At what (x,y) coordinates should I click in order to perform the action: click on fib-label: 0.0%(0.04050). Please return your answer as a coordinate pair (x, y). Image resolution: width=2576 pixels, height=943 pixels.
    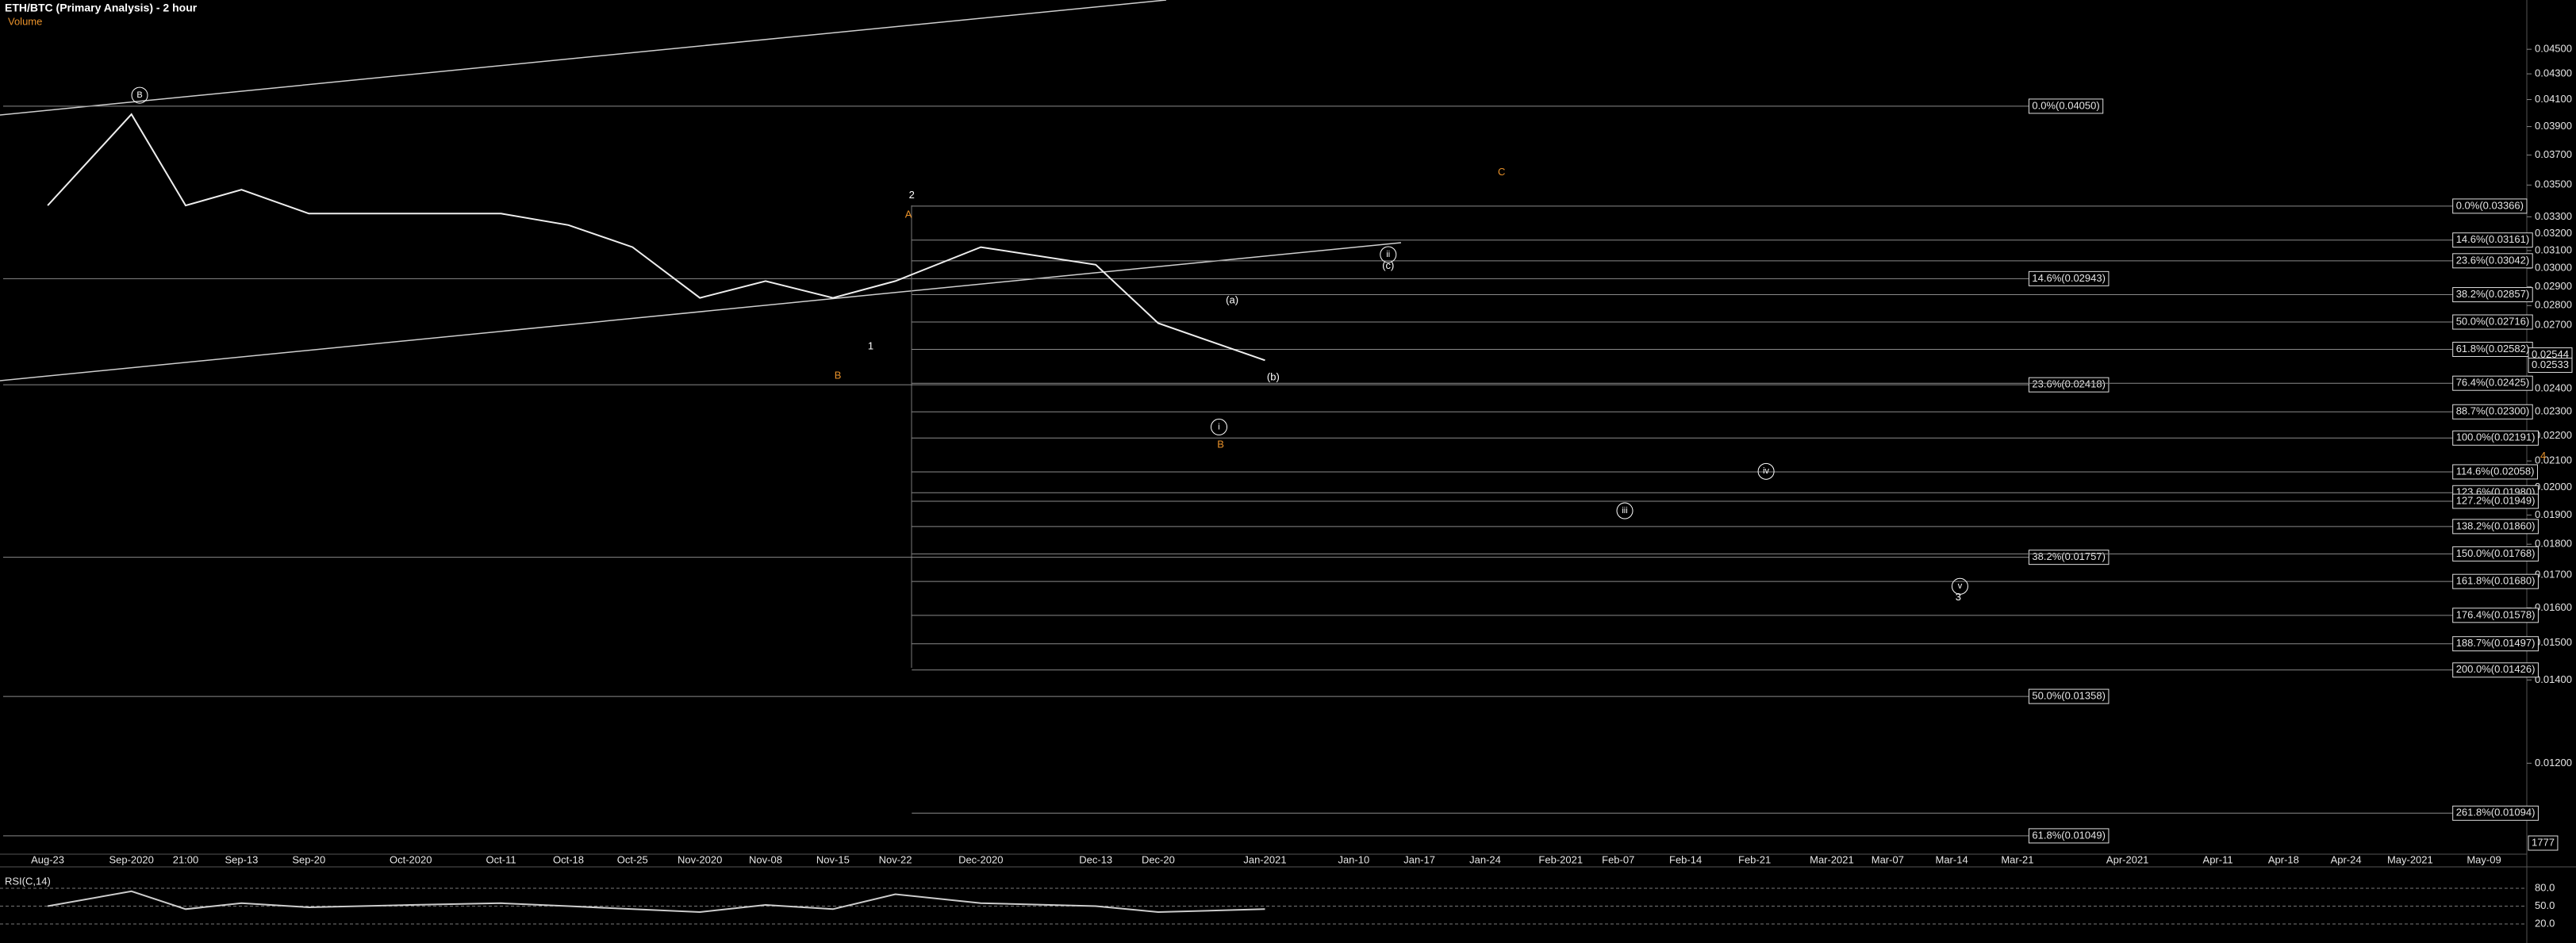
    Looking at the image, I should click on (2065, 105).